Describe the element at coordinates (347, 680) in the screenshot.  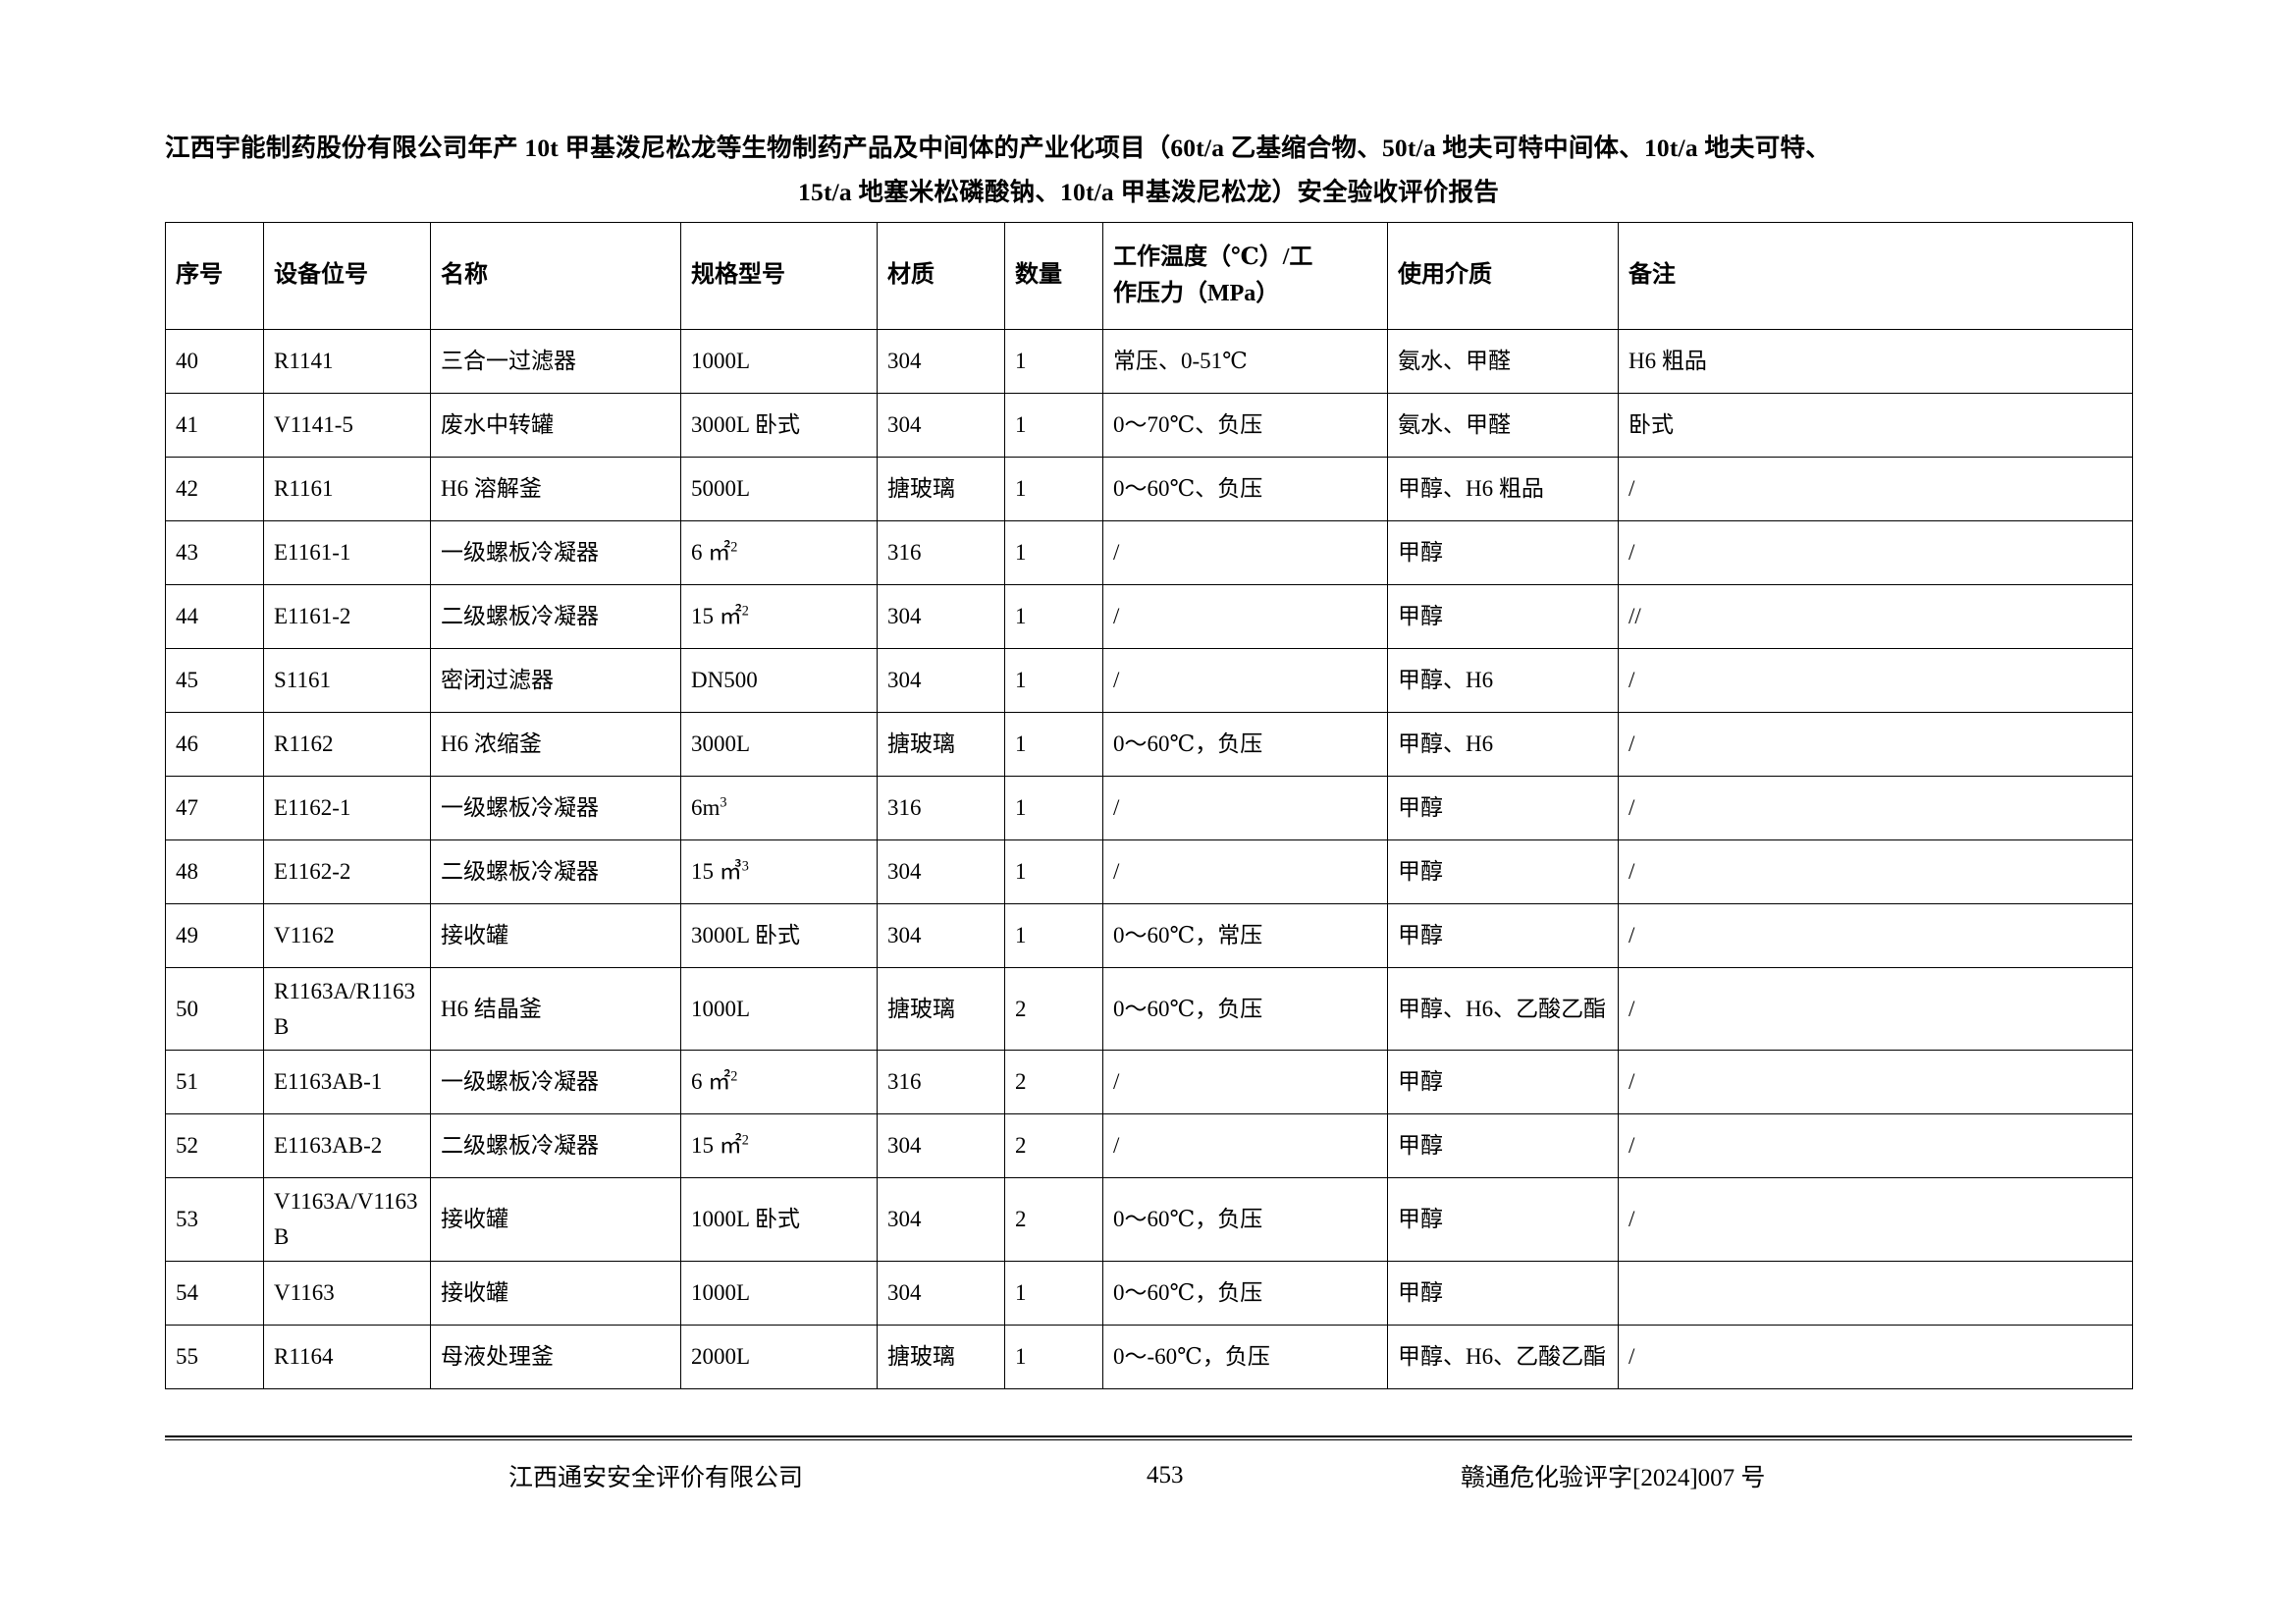
I see `cell-equipment-tag: S1161` at that location.